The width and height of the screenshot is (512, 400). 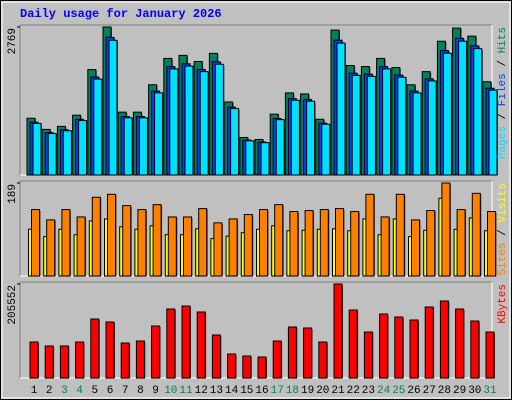 What do you see at coordinates (503, 304) in the screenshot?
I see `legend-entry: KBytes` at bounding box center [503, 304].